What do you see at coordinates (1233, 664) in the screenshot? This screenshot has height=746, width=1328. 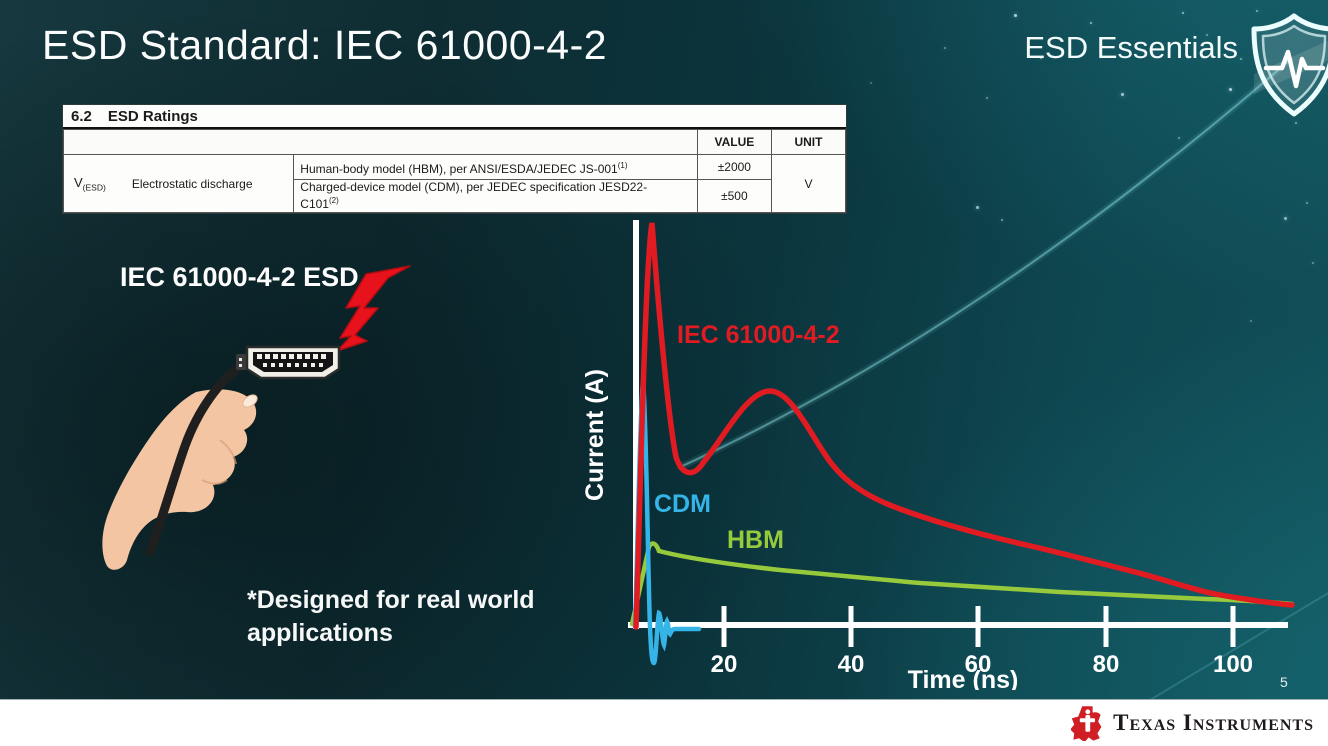 I see `svg-text: 100` at bounding box center [1233, 664].